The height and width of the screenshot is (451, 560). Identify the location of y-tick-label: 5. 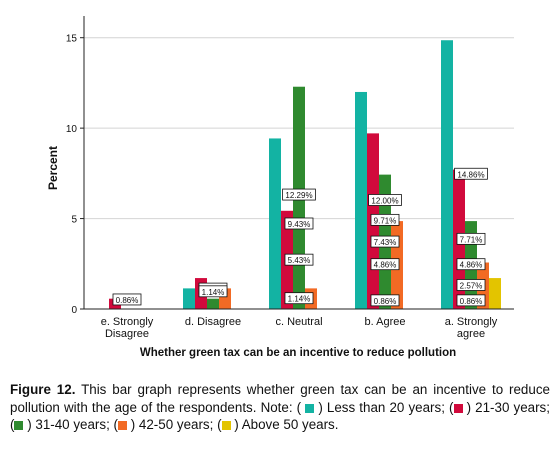
(74, 220).